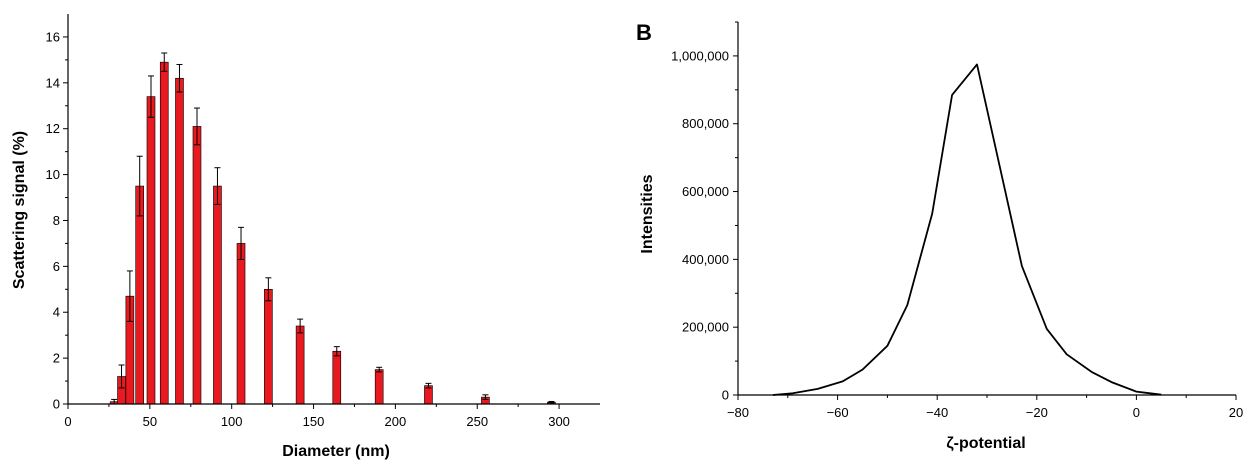 This screenshot has width=1248, height=462. I want to click on zeta-x-tick-label: 20, so click(1236, 412).